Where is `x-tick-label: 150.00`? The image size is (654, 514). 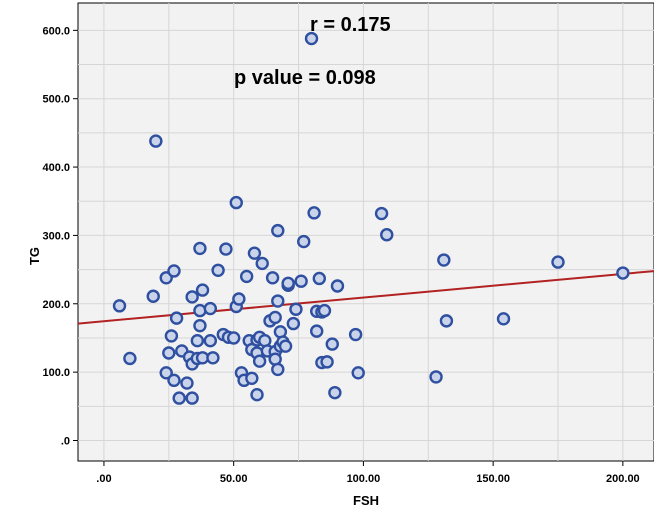
x-tick-label: 150.00 is located at coordinates (493, 479).